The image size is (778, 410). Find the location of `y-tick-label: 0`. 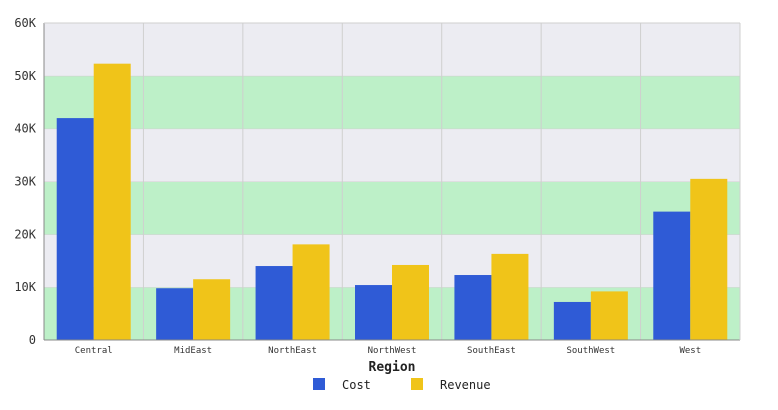

y-tick-label: 0 is located at coordinates (32, 340).